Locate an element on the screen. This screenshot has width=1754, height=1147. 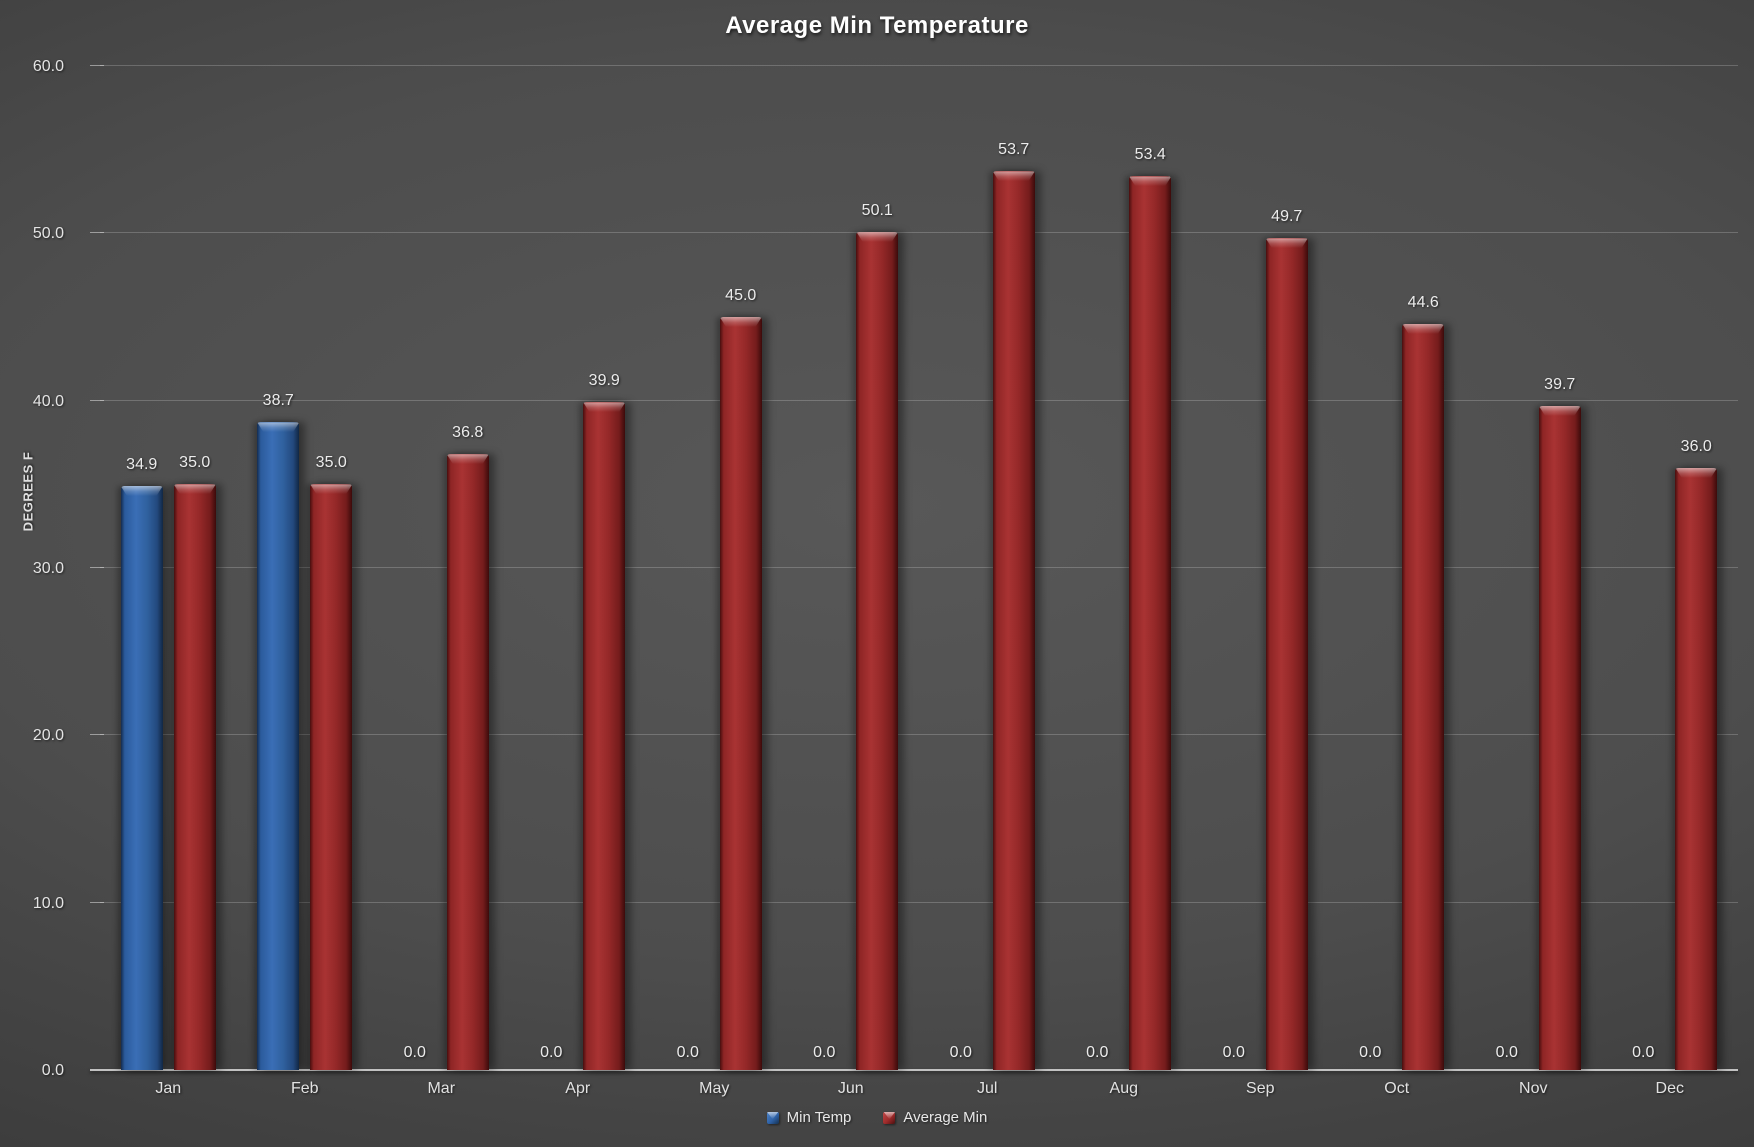
value-label-average-min-oct: 44.6 is located at coordinates (1423, 302).